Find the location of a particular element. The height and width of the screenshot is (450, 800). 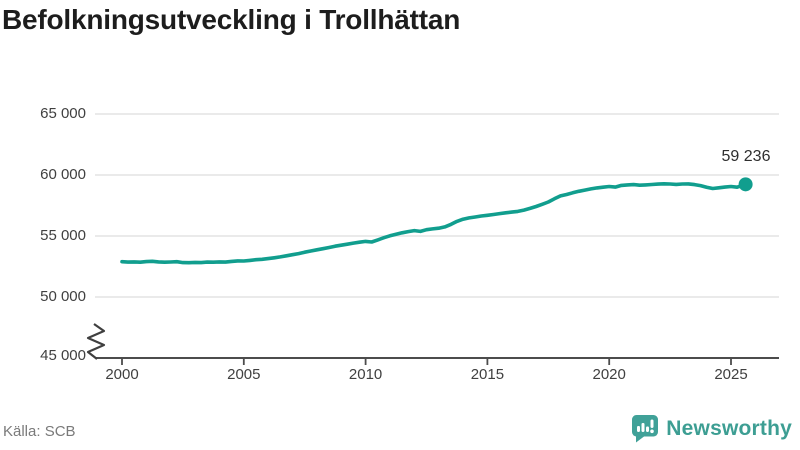

y-tick-label: 55 000 is located at coordinates (63, 235).